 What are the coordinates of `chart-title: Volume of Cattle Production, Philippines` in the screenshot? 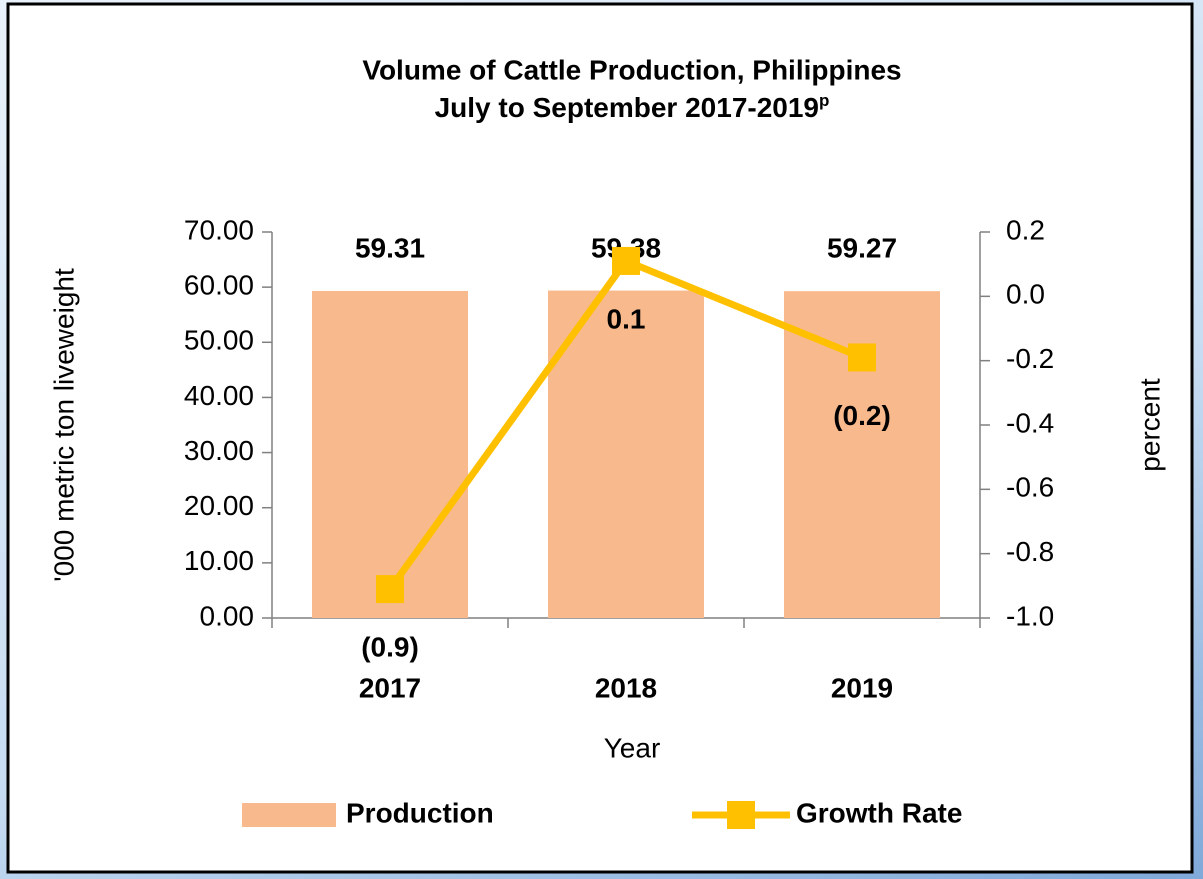 It's located at (631, 69).